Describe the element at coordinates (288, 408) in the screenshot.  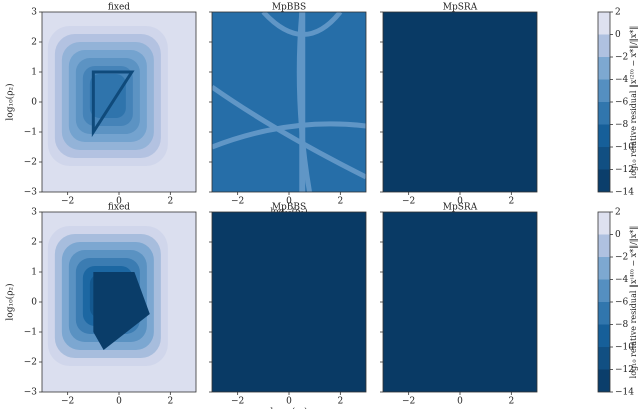
I see `x-axis-label: log₁₀(ρ₁)` at that location.